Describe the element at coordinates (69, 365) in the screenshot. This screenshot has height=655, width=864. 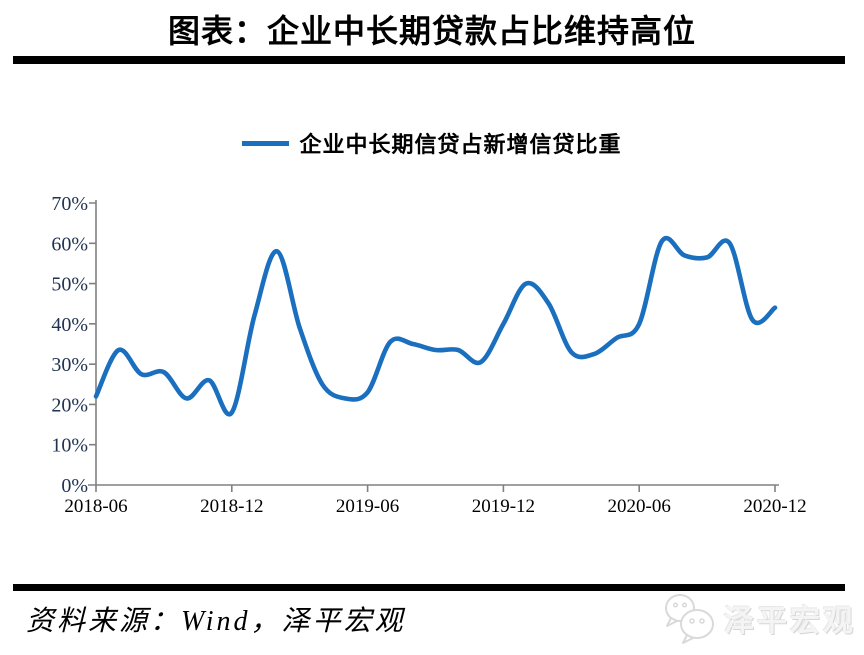
I see `y-tick-label: 30%` at that location.